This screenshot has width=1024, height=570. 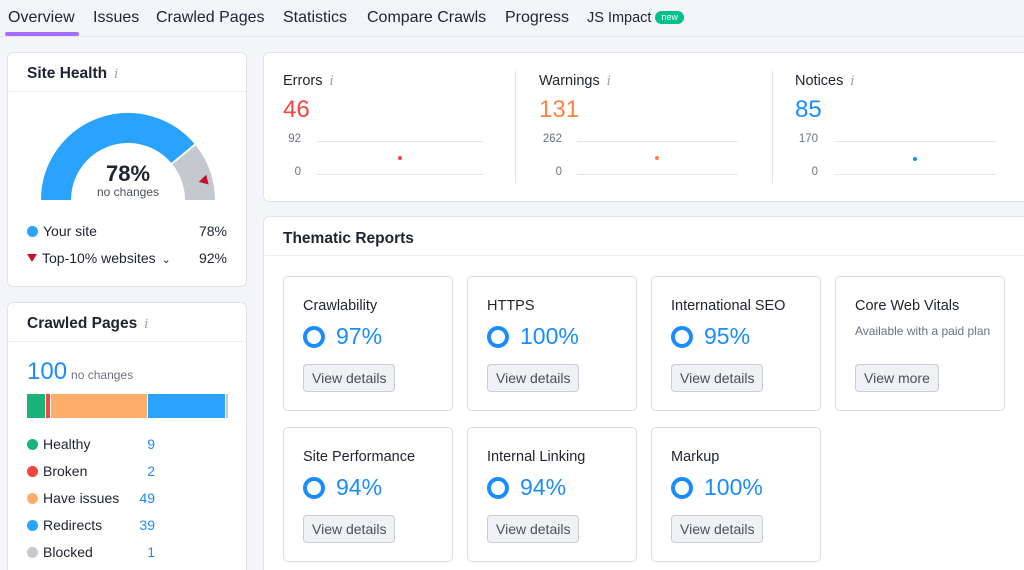 I want to click on legend-top10: Top-10% websites ⌄ 92%, so click(x=127, y=259).